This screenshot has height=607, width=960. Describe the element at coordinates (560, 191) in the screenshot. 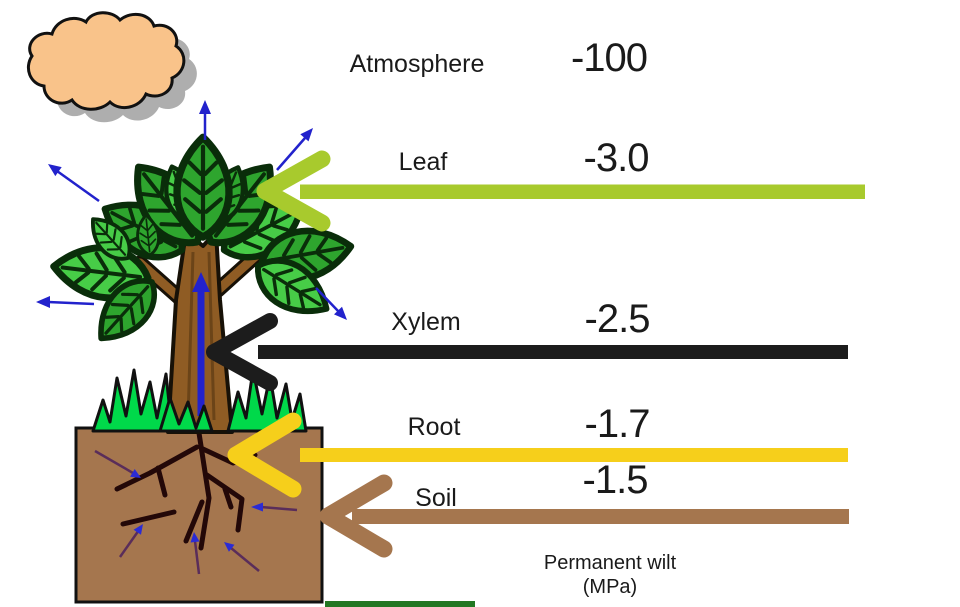

I see `leaf-arrow` at that location.